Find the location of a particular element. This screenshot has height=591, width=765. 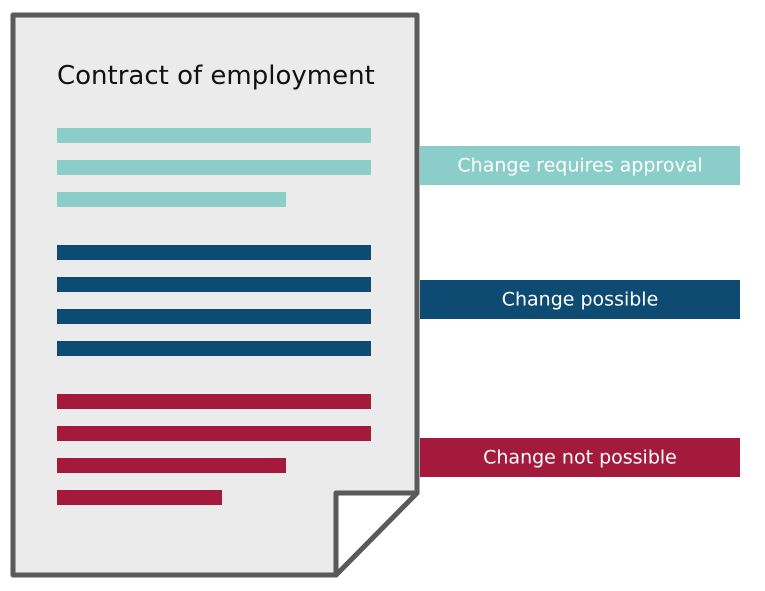

label: Change possible is located at coordinates (580, 300).